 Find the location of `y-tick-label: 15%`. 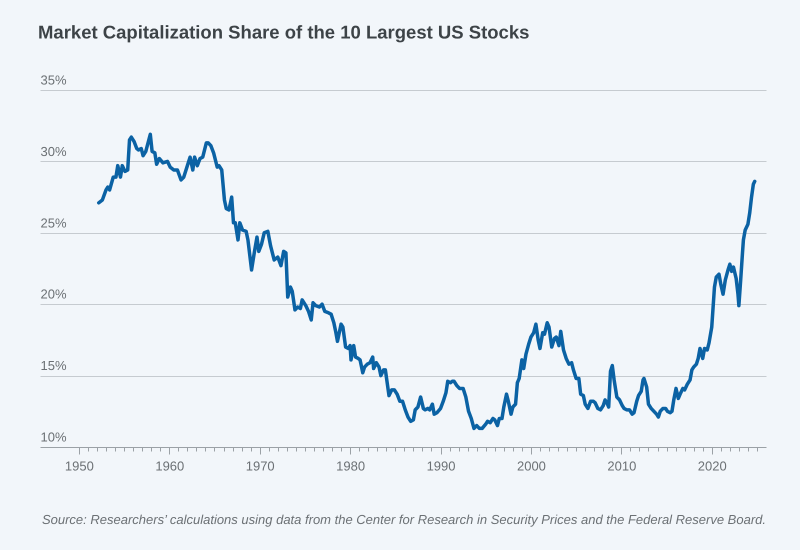

y-tick-label: 15% is located at coordinates (53, 366).